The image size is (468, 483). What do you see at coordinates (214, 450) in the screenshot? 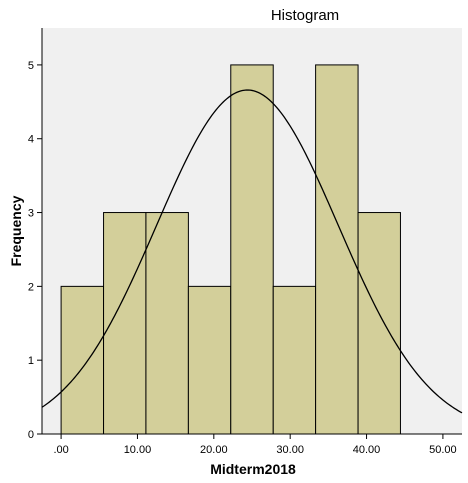
I see `x-tick-label: 20.00` at bounding box center [214, 450].